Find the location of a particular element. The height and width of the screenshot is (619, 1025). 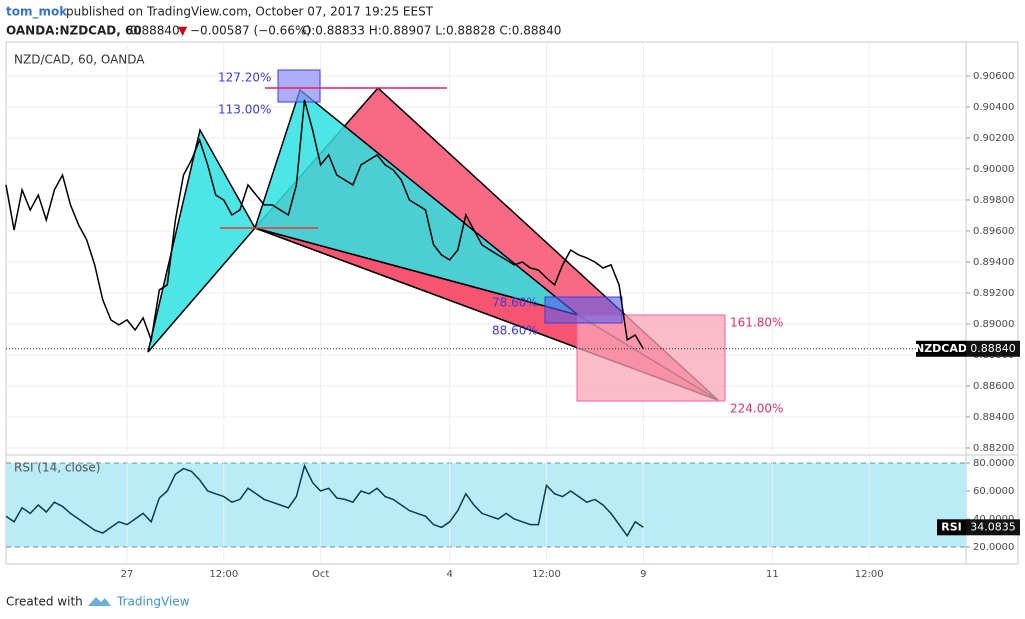

y-tick-label: 0.90600 is located at coordinates (993, 76).